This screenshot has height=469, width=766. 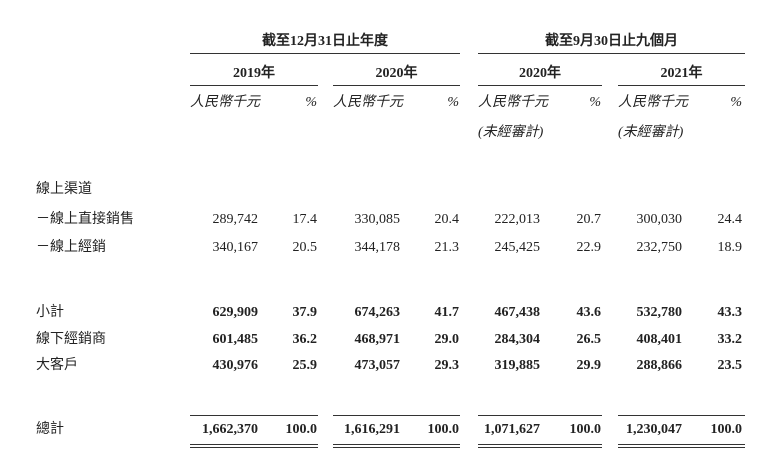 What do you see at coordinates (589, 339) in the screenshot?
I see `cell: 26.5` at bounding box center [589, 339].